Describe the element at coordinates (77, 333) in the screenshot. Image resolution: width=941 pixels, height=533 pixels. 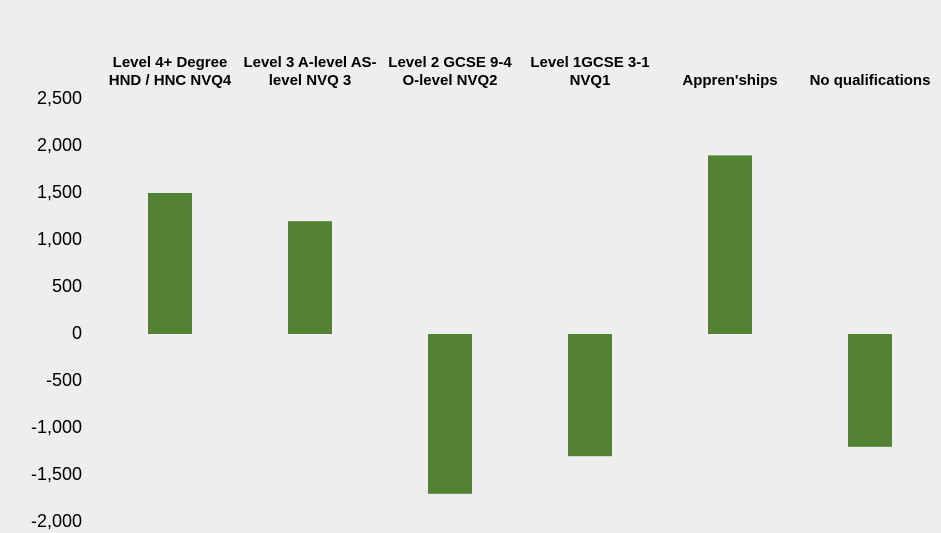
I see `y-tick-label: 0` at that location.